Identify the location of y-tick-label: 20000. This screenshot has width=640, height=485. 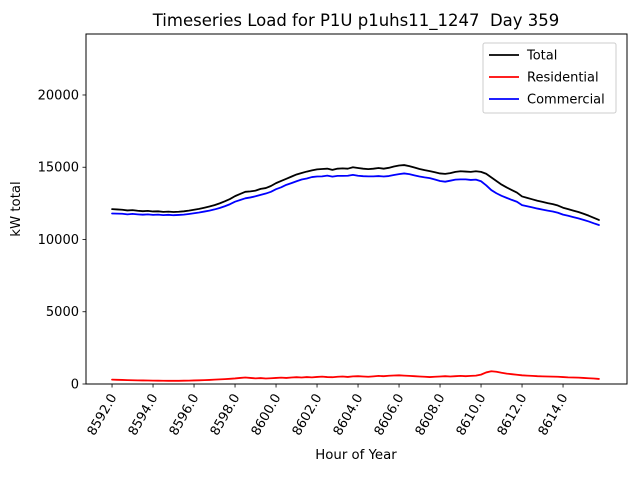
(58, 95).